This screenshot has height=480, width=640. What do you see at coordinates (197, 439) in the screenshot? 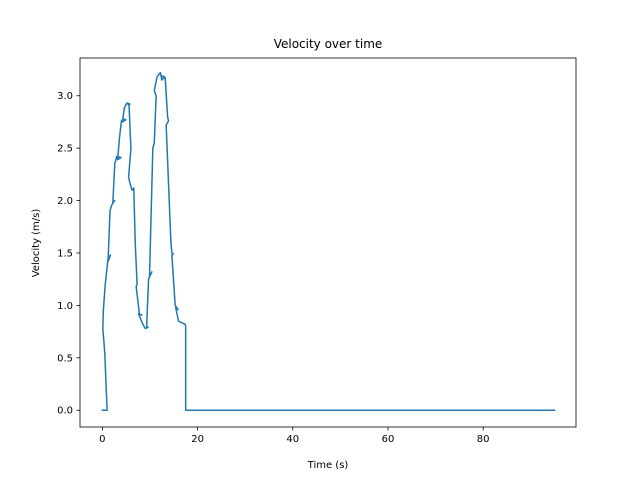
I see `x-tick-label: 20` at bounding box center [197, 439].